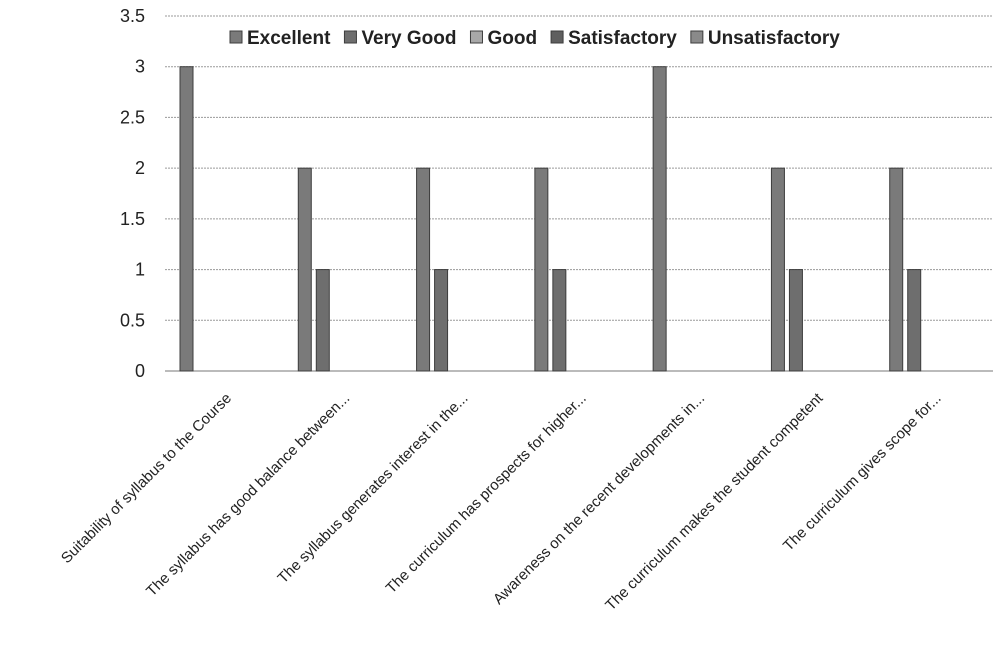 This screenshot has height=666, width=993. Describe the element at coordinates (140, 168) in the screenshot. I see `y-tick-label: 2` at that location.